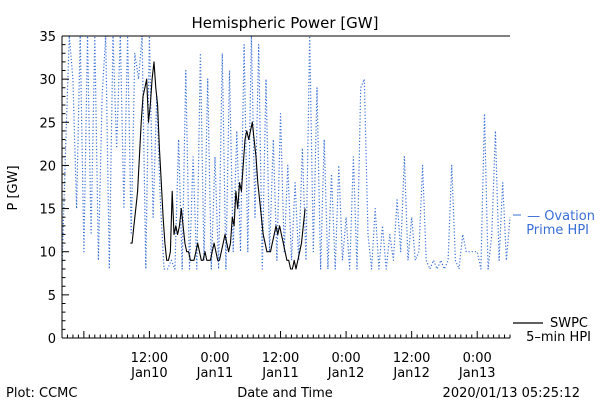 The image size is (600, 400). I want to click on x-tick-date-label: Jan13, so click(477, 373).